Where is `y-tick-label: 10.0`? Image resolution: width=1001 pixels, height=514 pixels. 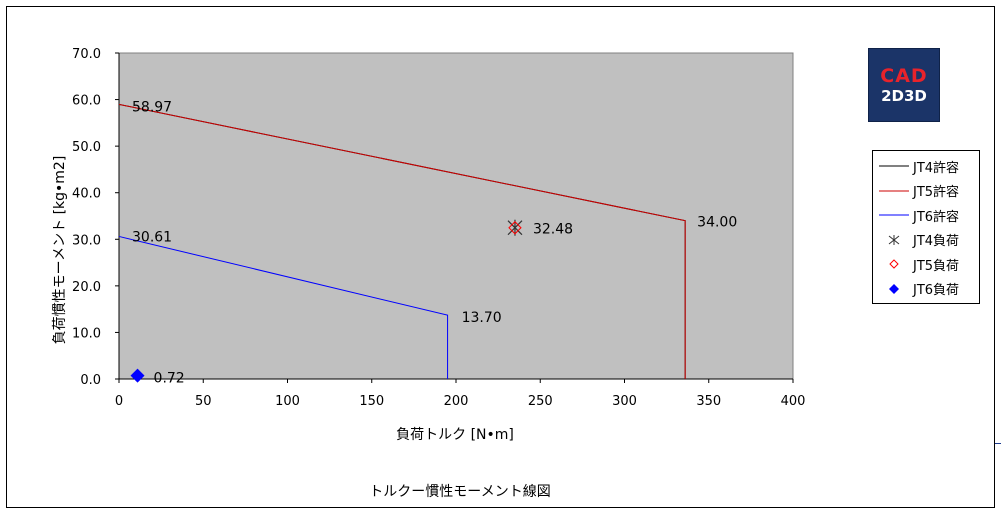 y-tick-label: 10.0 is located at coordinates (86, 333).